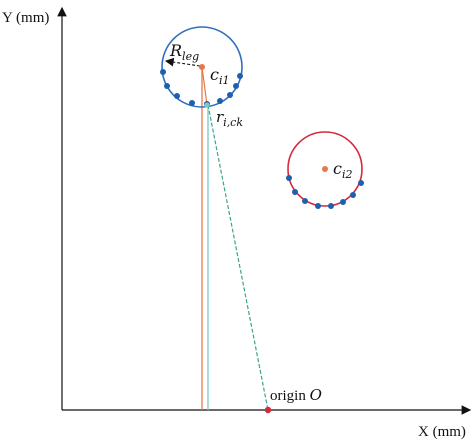 This screenshot has height=442, width=474. What do you see at coordinates (182, 62) in the screenshot?
I see `radius-arrow` at bounding box center [182, 62].